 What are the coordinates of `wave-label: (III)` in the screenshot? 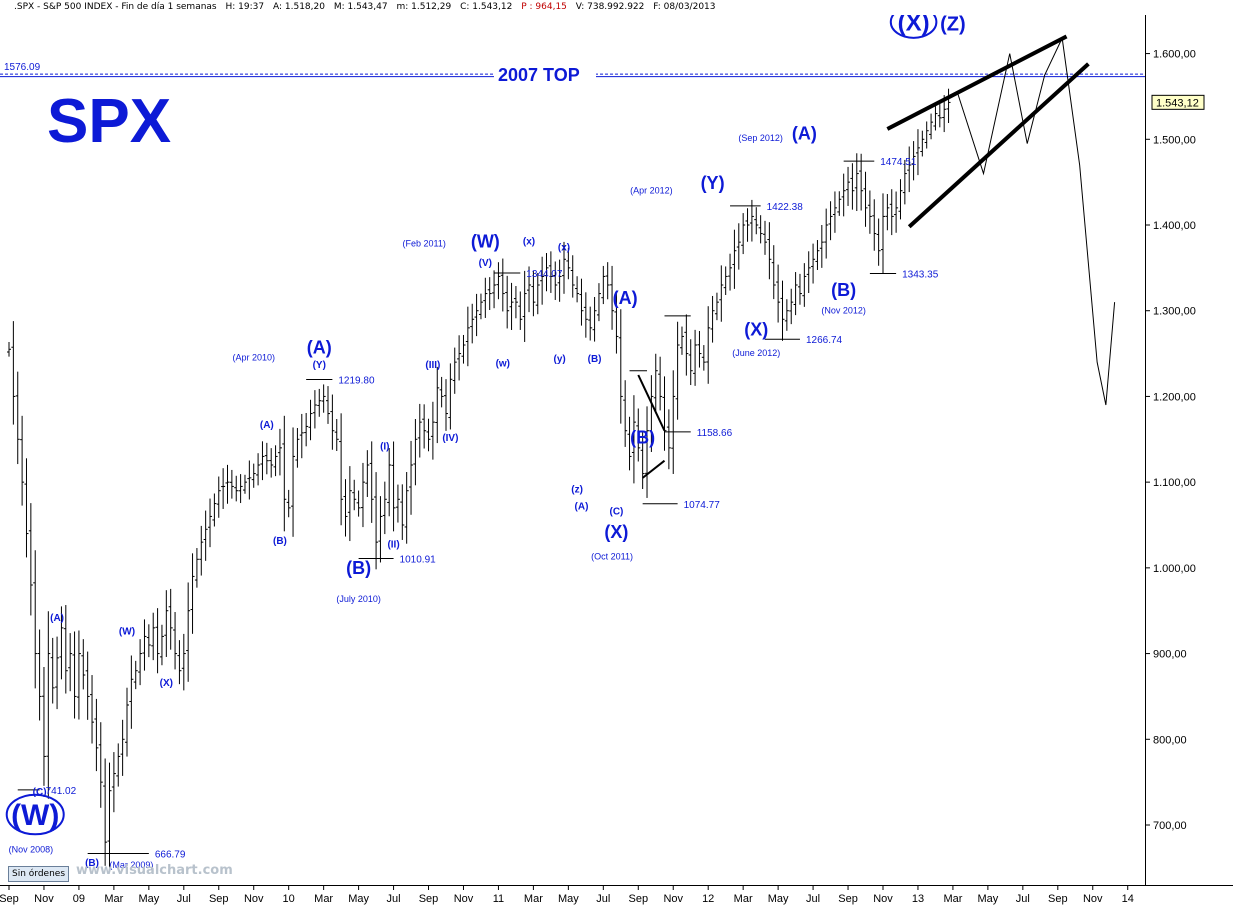 It's located at (432, 365).